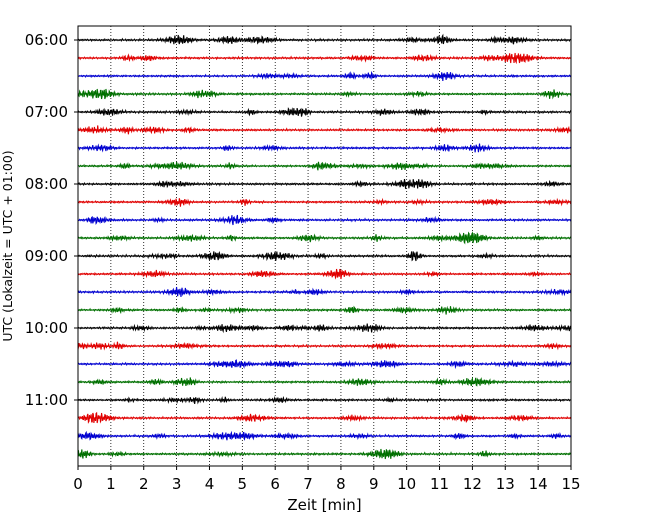 This screenshot has width=650, height=520. What do you see at coordinates (324, 505) in the screenshot?
I see `x-axis-label: Zeit [min]` at bounding box center [324, 505].